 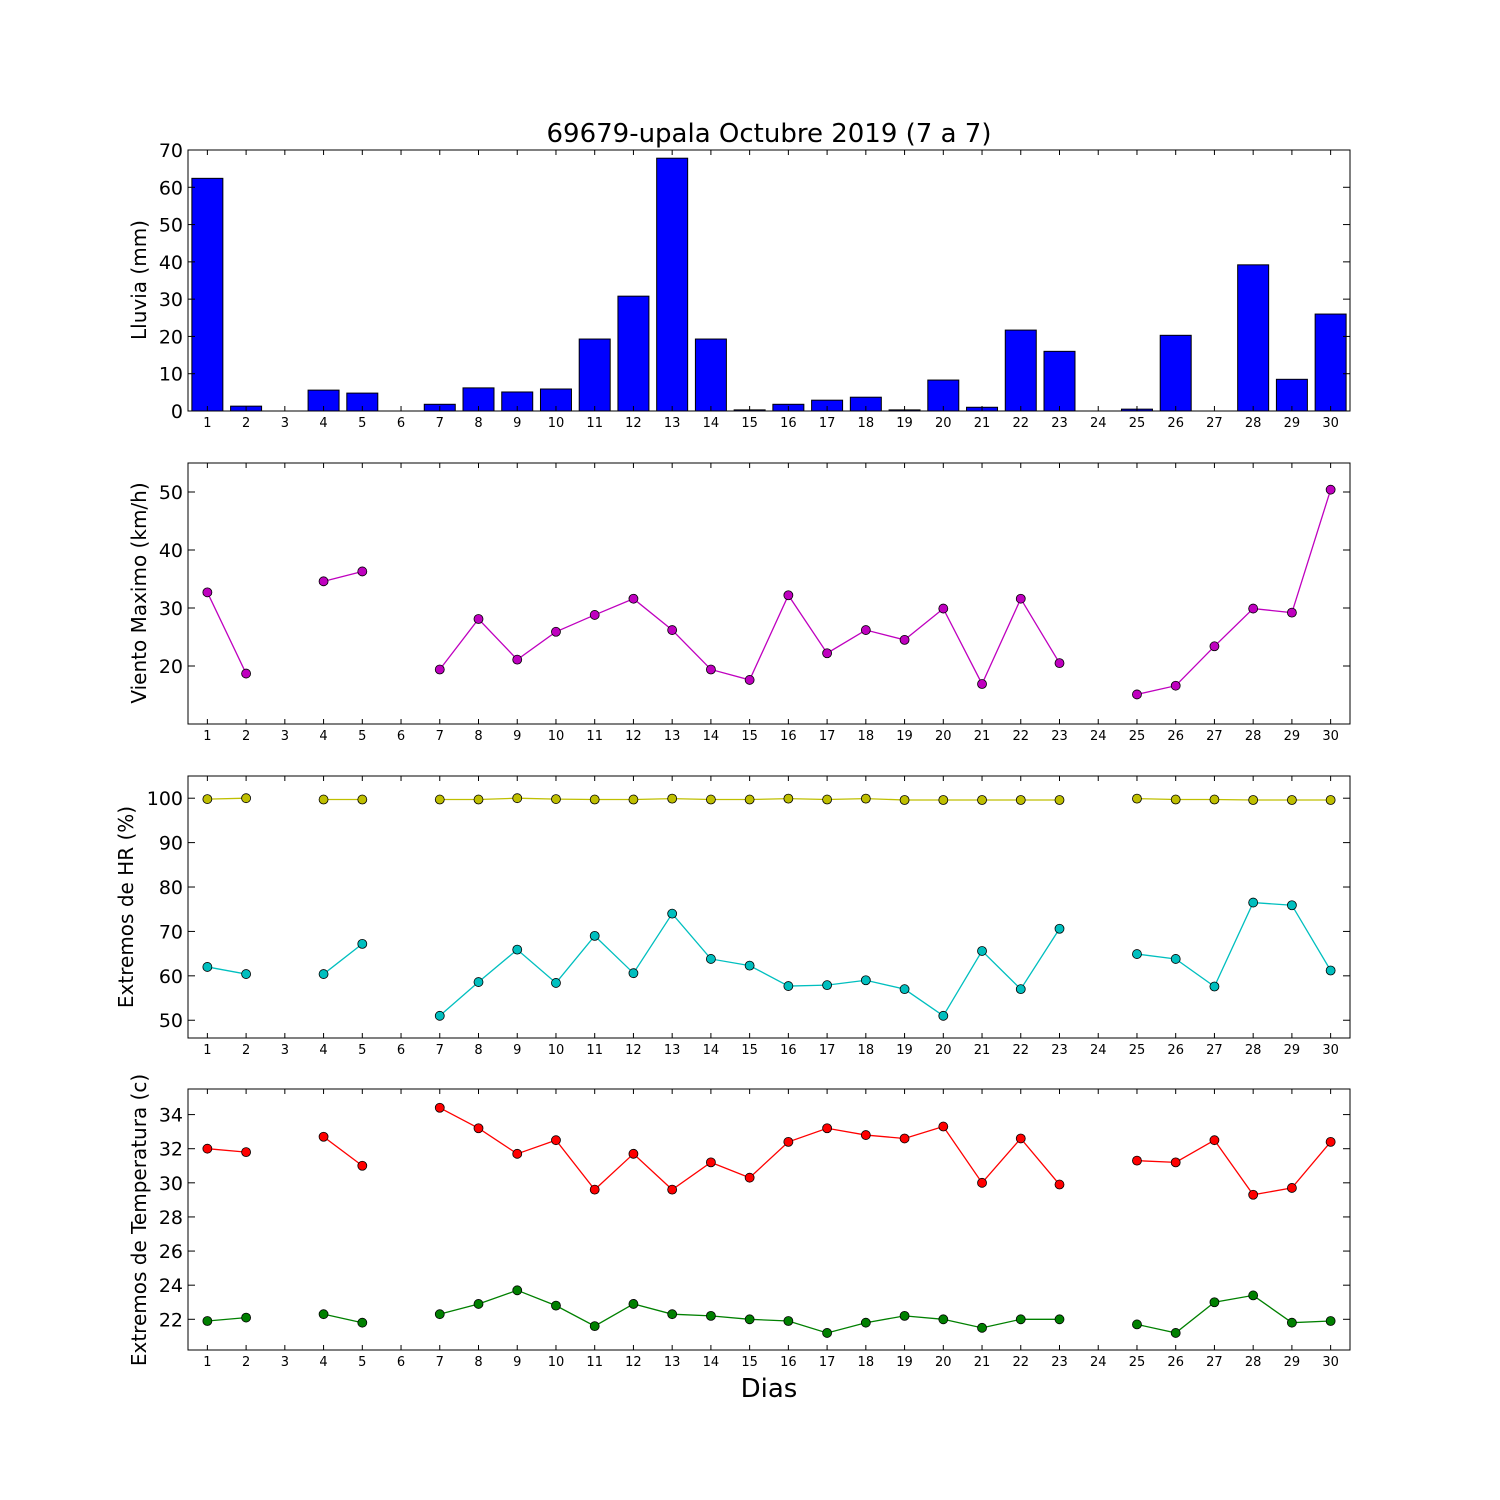 I want to click on y-tick-label: 22, so click(x=171, y=1320).